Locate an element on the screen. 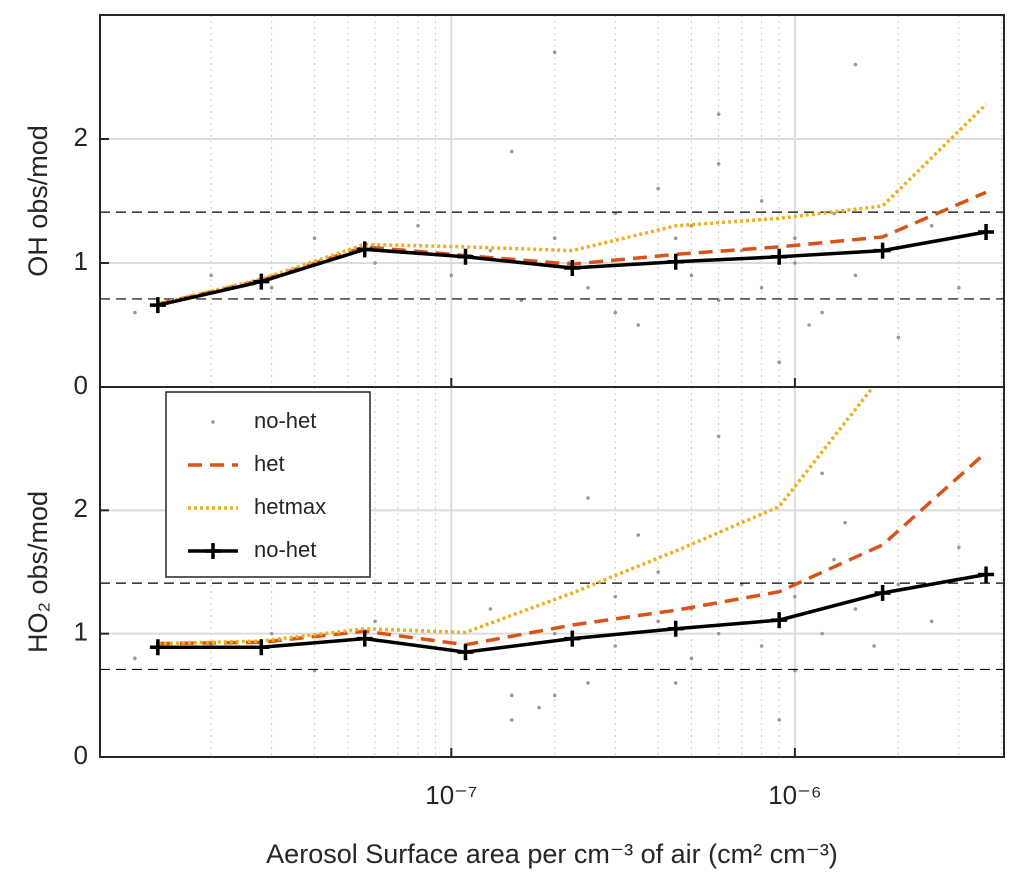 This screenshot has height=878, width=1034. legend-box is located at coordinates (268, 484).